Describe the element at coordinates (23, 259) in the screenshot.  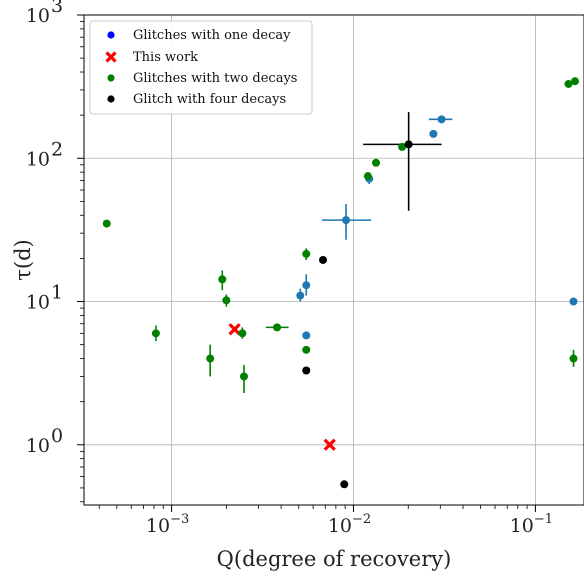
I see `y-axis-title: τ(d)` at that location.